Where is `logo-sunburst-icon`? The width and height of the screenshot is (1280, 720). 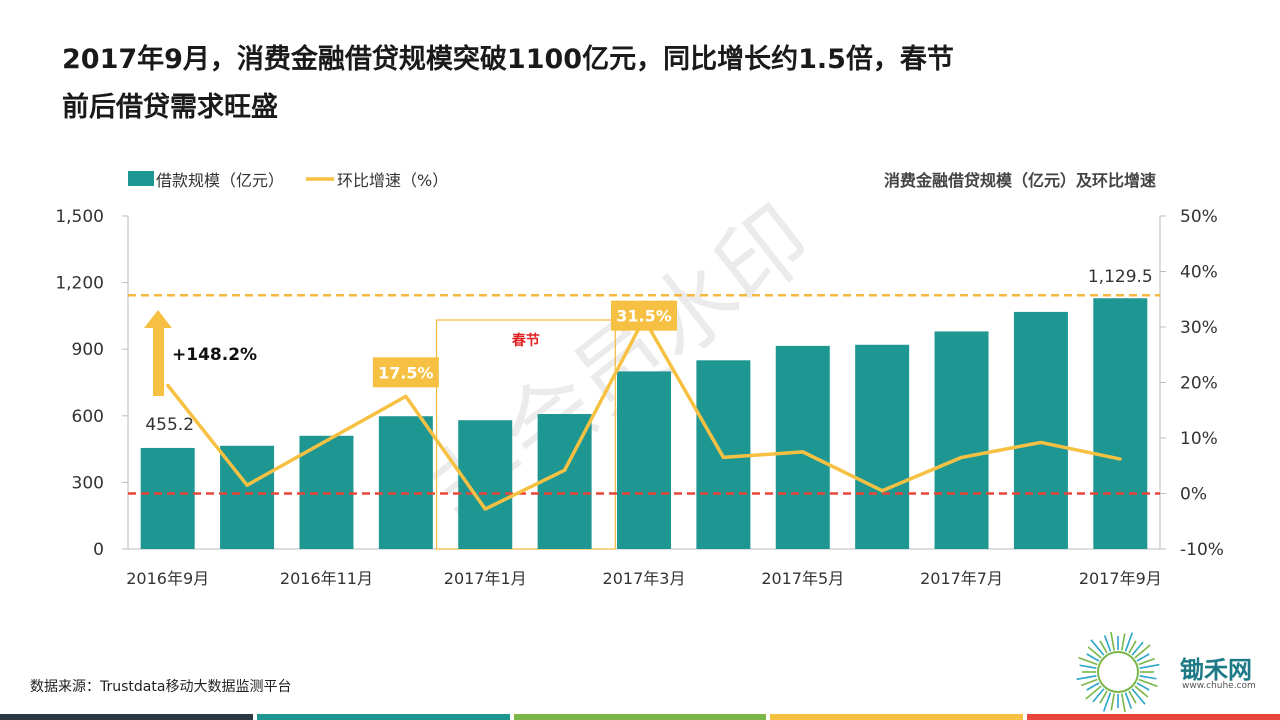 logo-sunburst-icon is located at coordinates (1118, 672).